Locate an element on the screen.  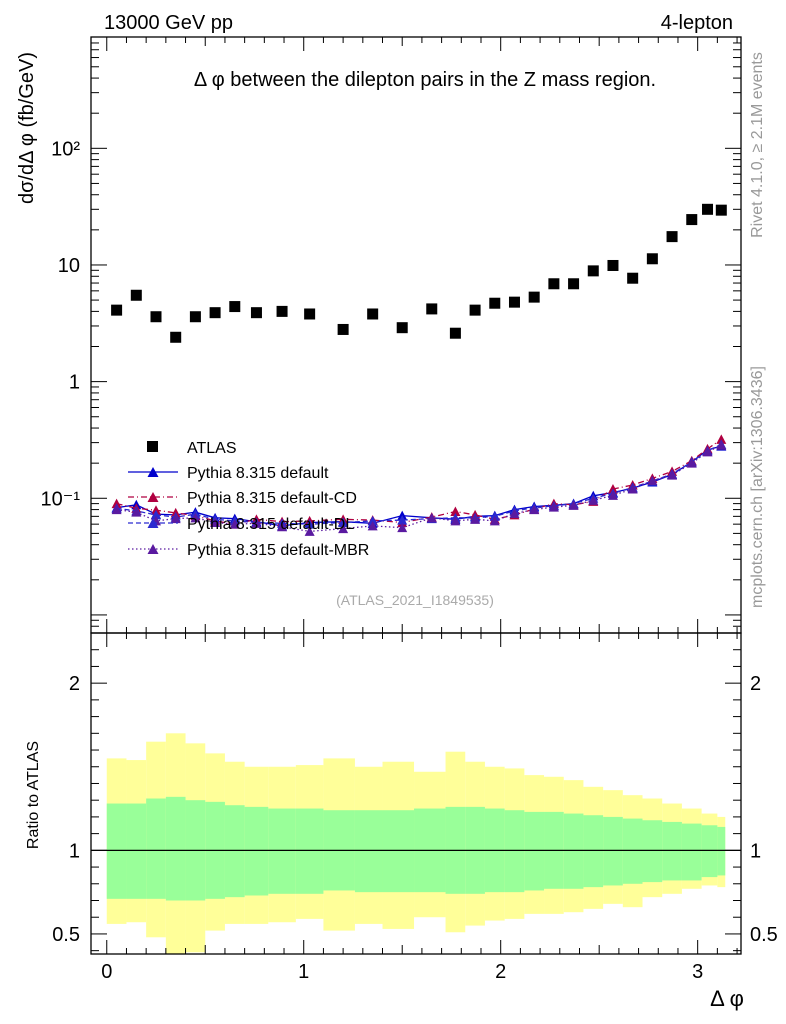
x-axis-label: Δ φ is located at coordinates (727, 998).